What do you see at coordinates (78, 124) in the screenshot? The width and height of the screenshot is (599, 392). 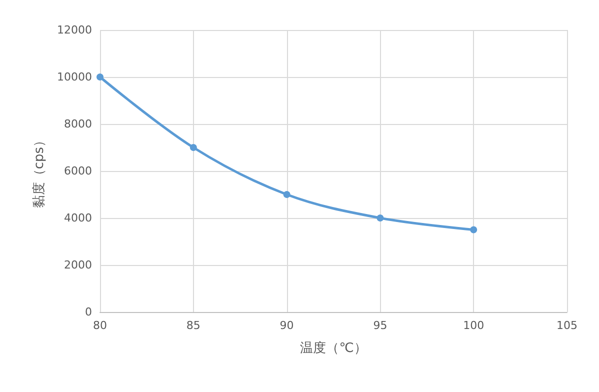 I see `y-tick-label: 8000` at bounding box center [78, 124].